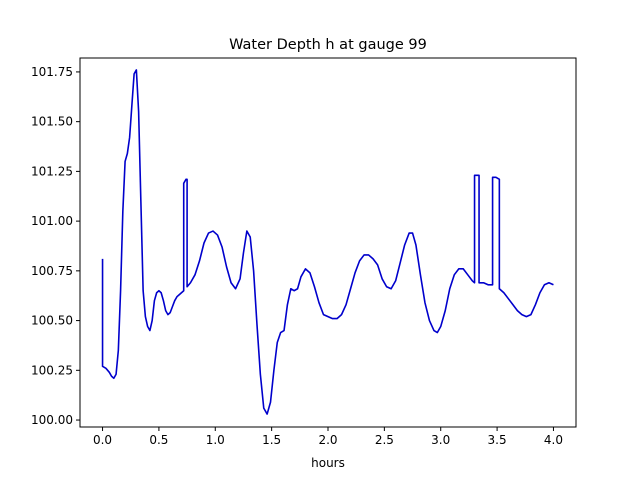 The width and height of the screenshot is (640, 480). I want to click on x-axis-label: hours, so click(328, 463).